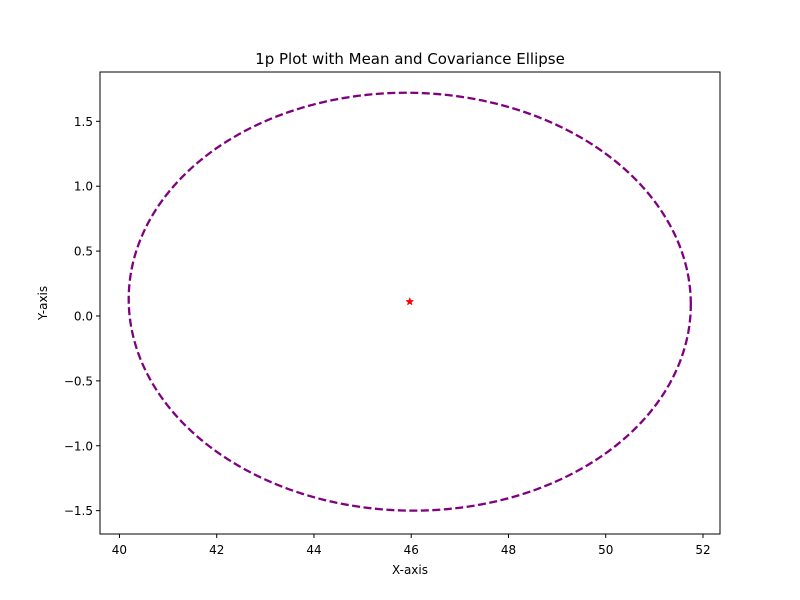 This screenshot has height=600, width=800. I want to click on x-tick-label: 48, so click(508, 550).